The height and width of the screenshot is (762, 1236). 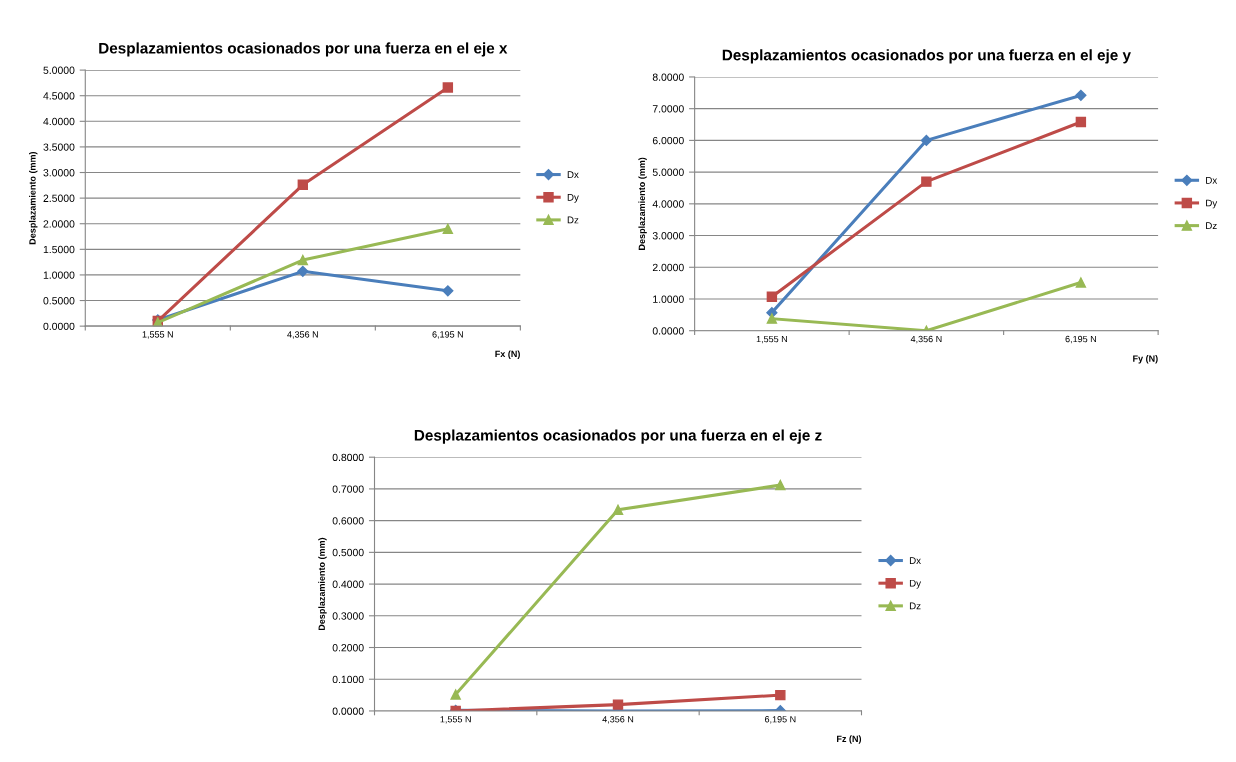 What do you see at coordinates (668, 77) in the screenshot?
I see `y-tick-label: 8.0000` at bounding box center [668, 77].